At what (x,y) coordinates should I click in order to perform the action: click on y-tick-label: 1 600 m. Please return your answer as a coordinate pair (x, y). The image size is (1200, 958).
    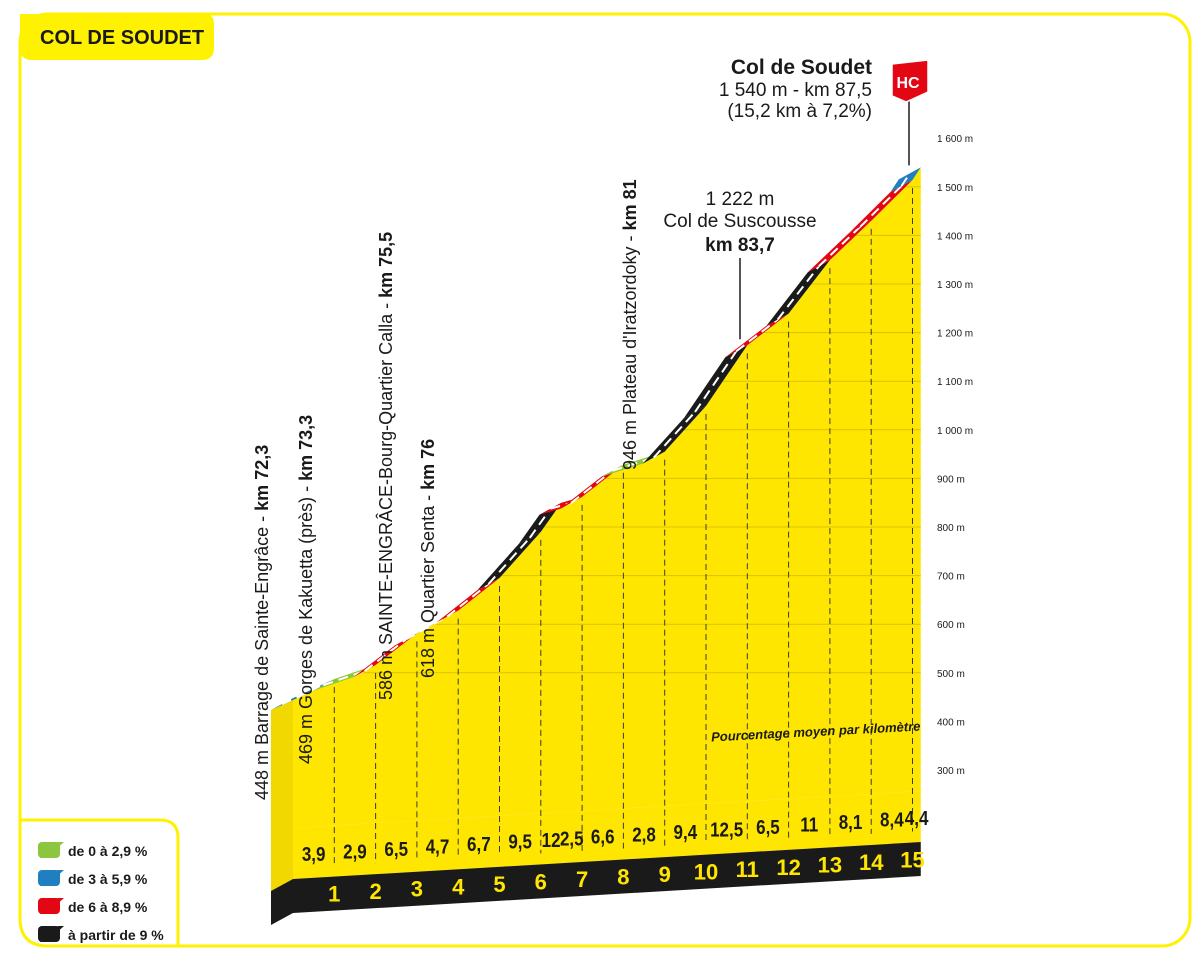
    Looking at the image, I should click on (955, 139).